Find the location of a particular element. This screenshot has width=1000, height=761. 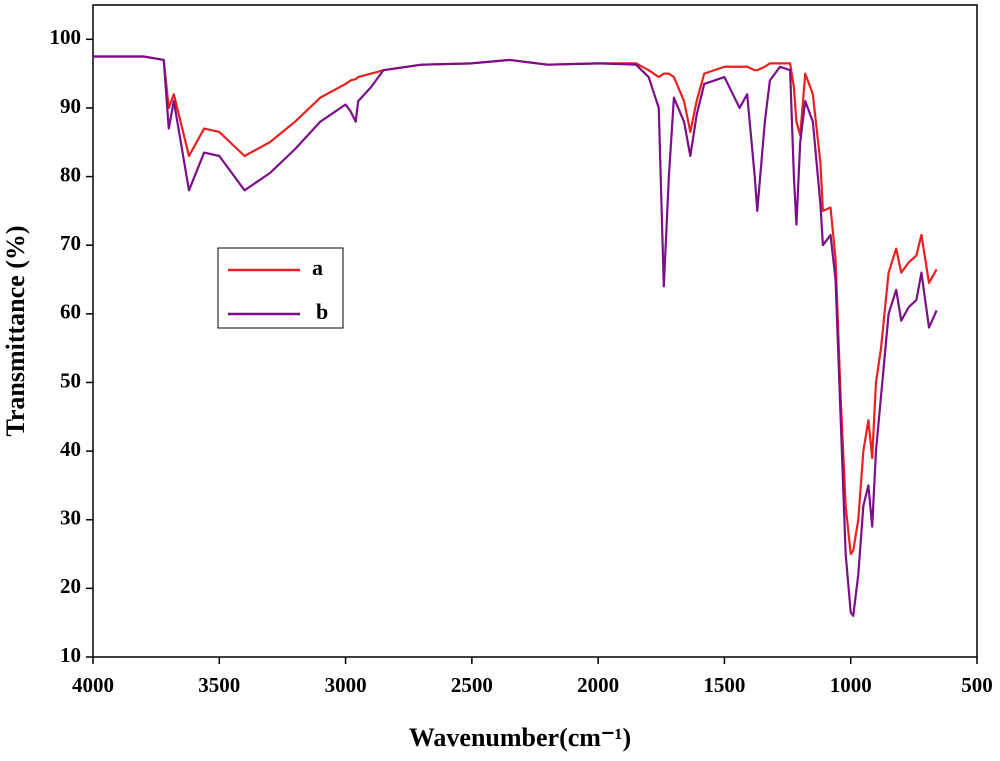

x-tick-label: 1000 is located at coordinates (851, 685).